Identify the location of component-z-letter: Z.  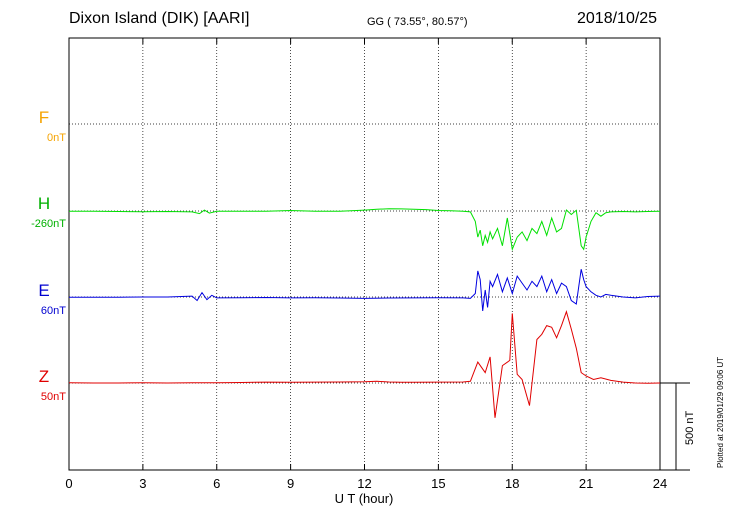
(44, 376).